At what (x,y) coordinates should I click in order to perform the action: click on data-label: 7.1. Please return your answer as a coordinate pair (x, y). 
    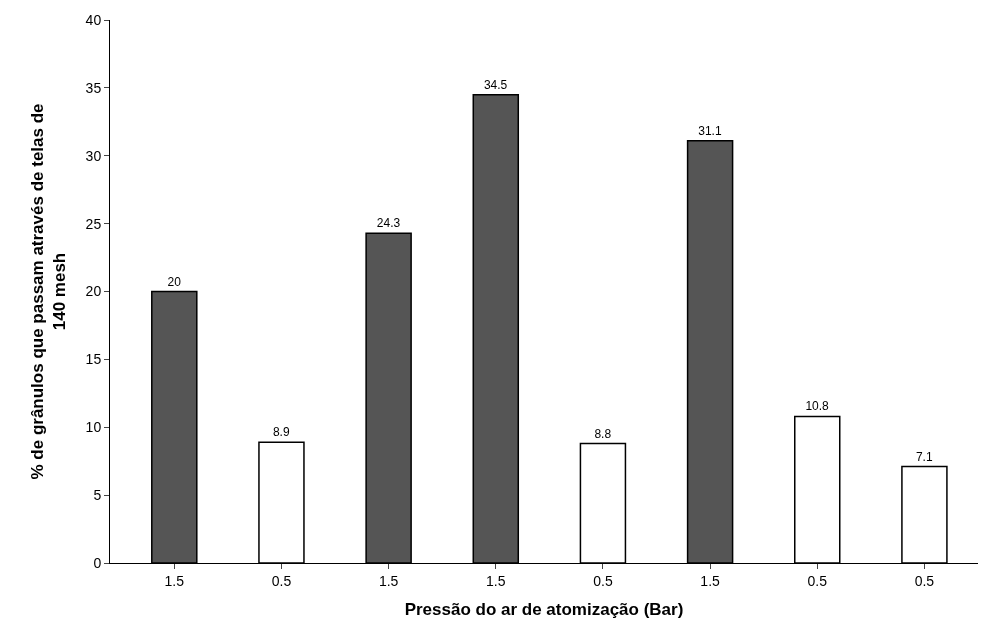
    Looking at the image, I should click on (924, 456).